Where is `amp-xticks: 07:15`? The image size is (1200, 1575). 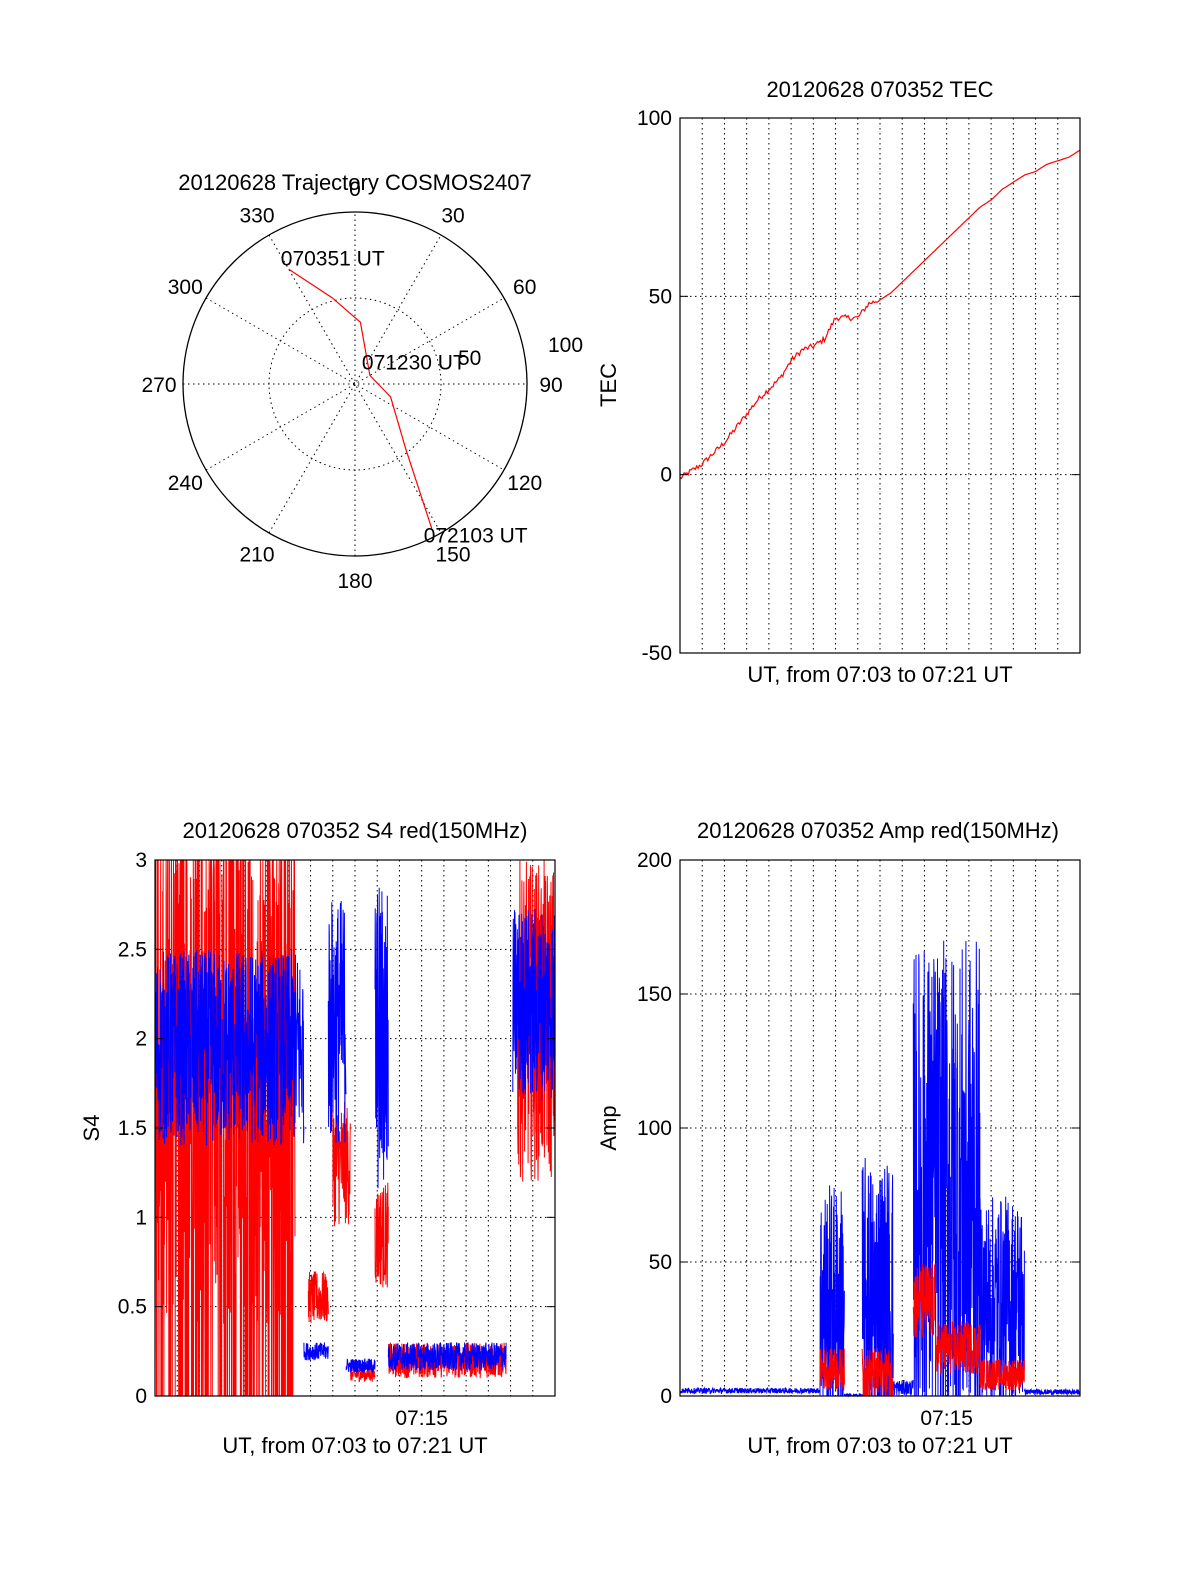
amp-xticks: 07:15 is located at coordinates (946, 1418).